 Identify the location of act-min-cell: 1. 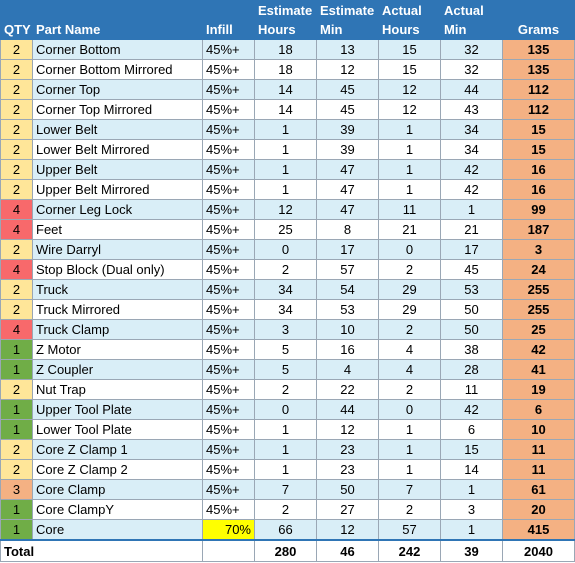
(471, 209).